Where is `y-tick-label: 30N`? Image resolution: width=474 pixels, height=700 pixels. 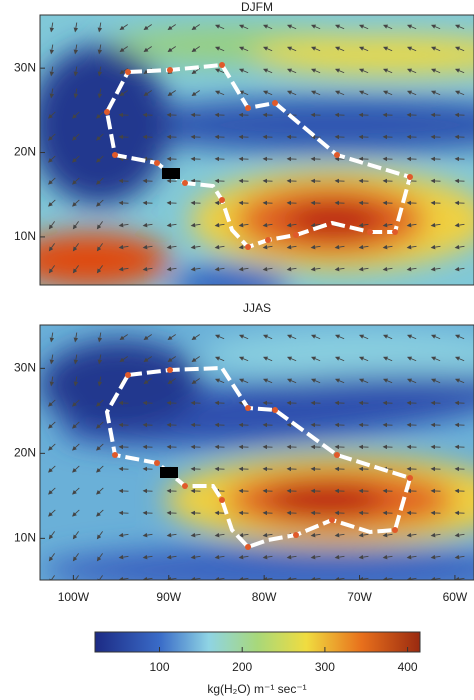
y-tick-label: 30N is located at coordinates (25, 67).